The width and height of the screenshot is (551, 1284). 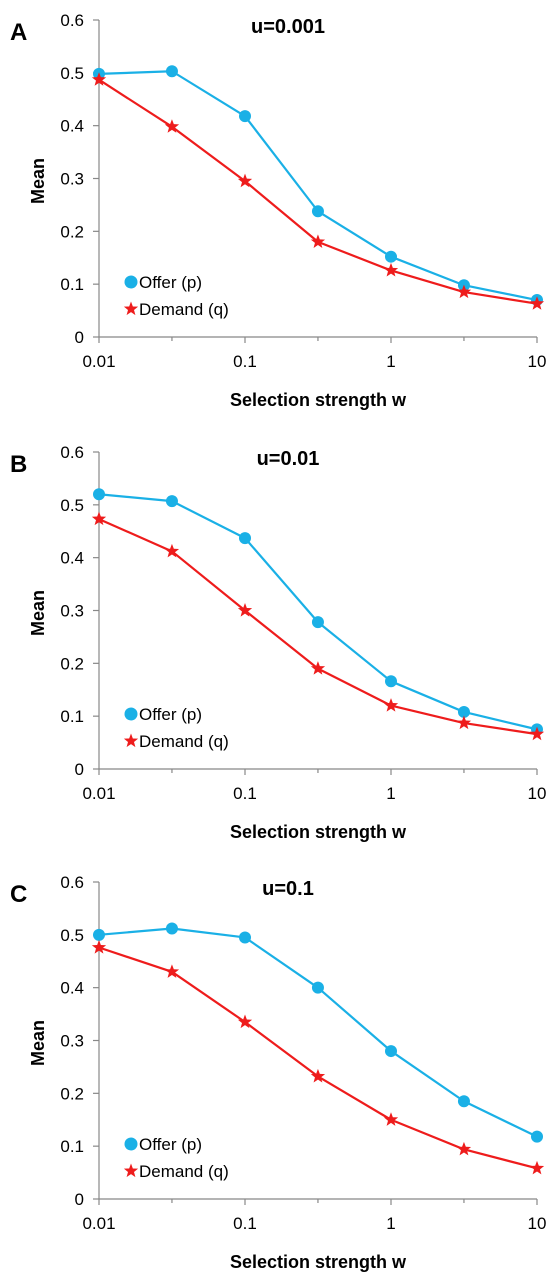 I want to click on panel-letter: C, so click(x=18, y=894).